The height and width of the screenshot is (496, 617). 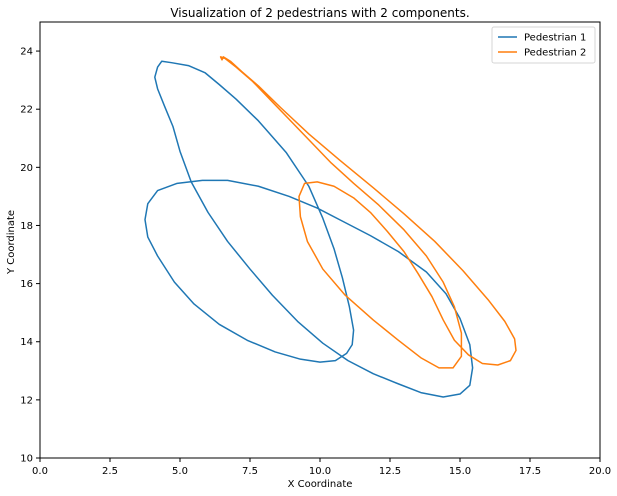 What do you see at coordinates (530, 471) in the screenshot?
I see `x-tick-label-7: 17.5` at bounding box center [530, 471].